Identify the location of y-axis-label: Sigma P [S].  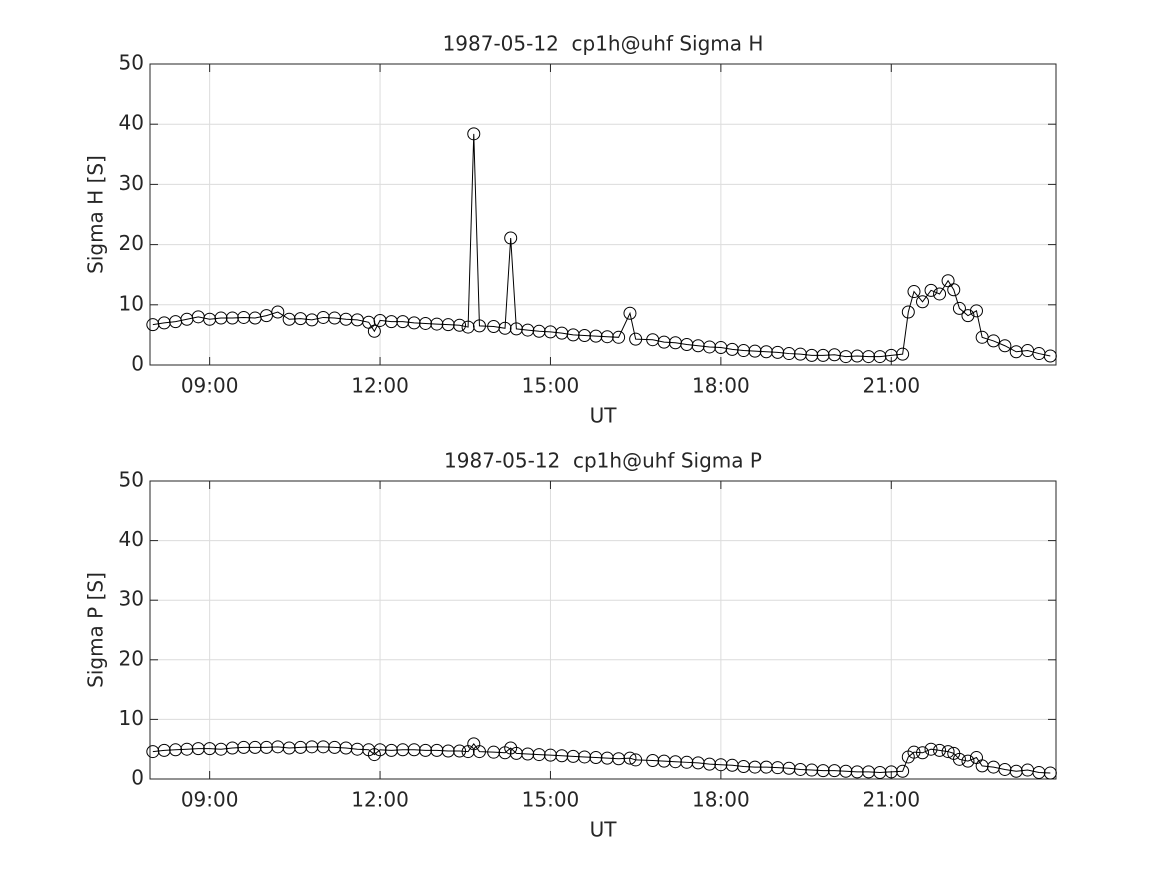
(96, 630).